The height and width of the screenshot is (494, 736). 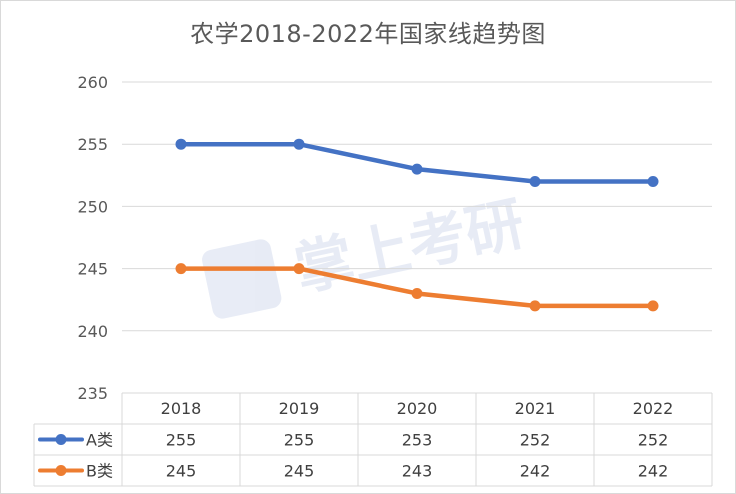 What do you see at coordinates (417, 471) in the screenshot?
I see `table-value: 243` at bounding box center [417, 471].